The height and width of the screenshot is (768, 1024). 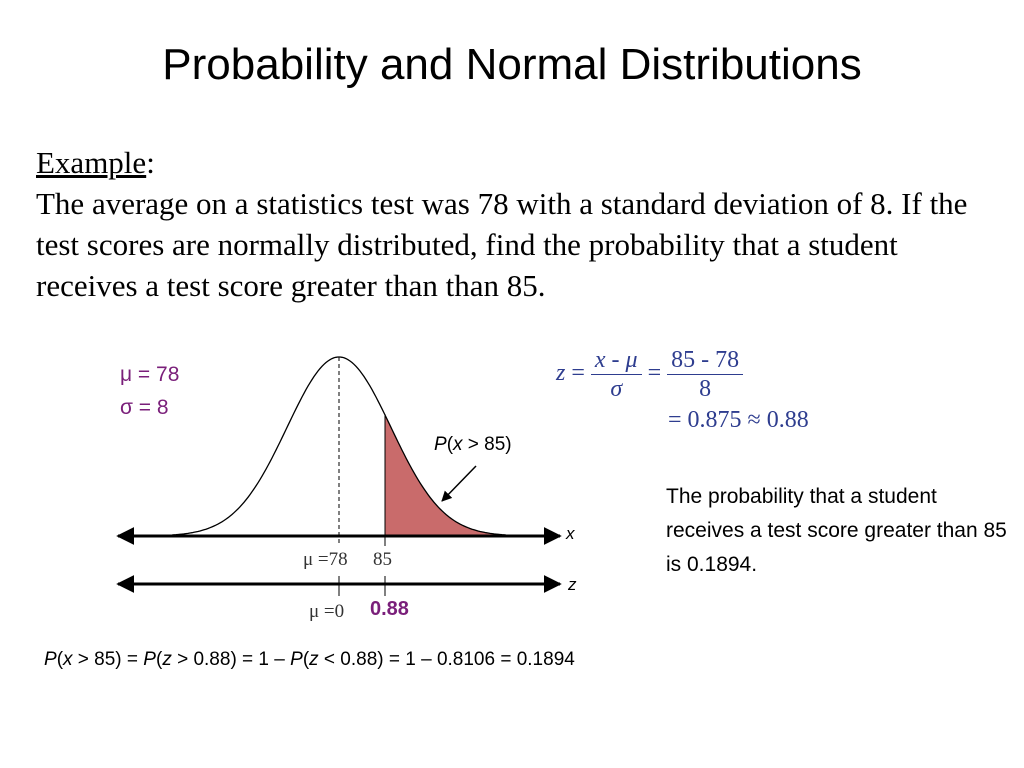 What do you see at coordinates (382, 559) in the screenshot?
I see `x-value-label: 85` at bounding box center [382, 559].